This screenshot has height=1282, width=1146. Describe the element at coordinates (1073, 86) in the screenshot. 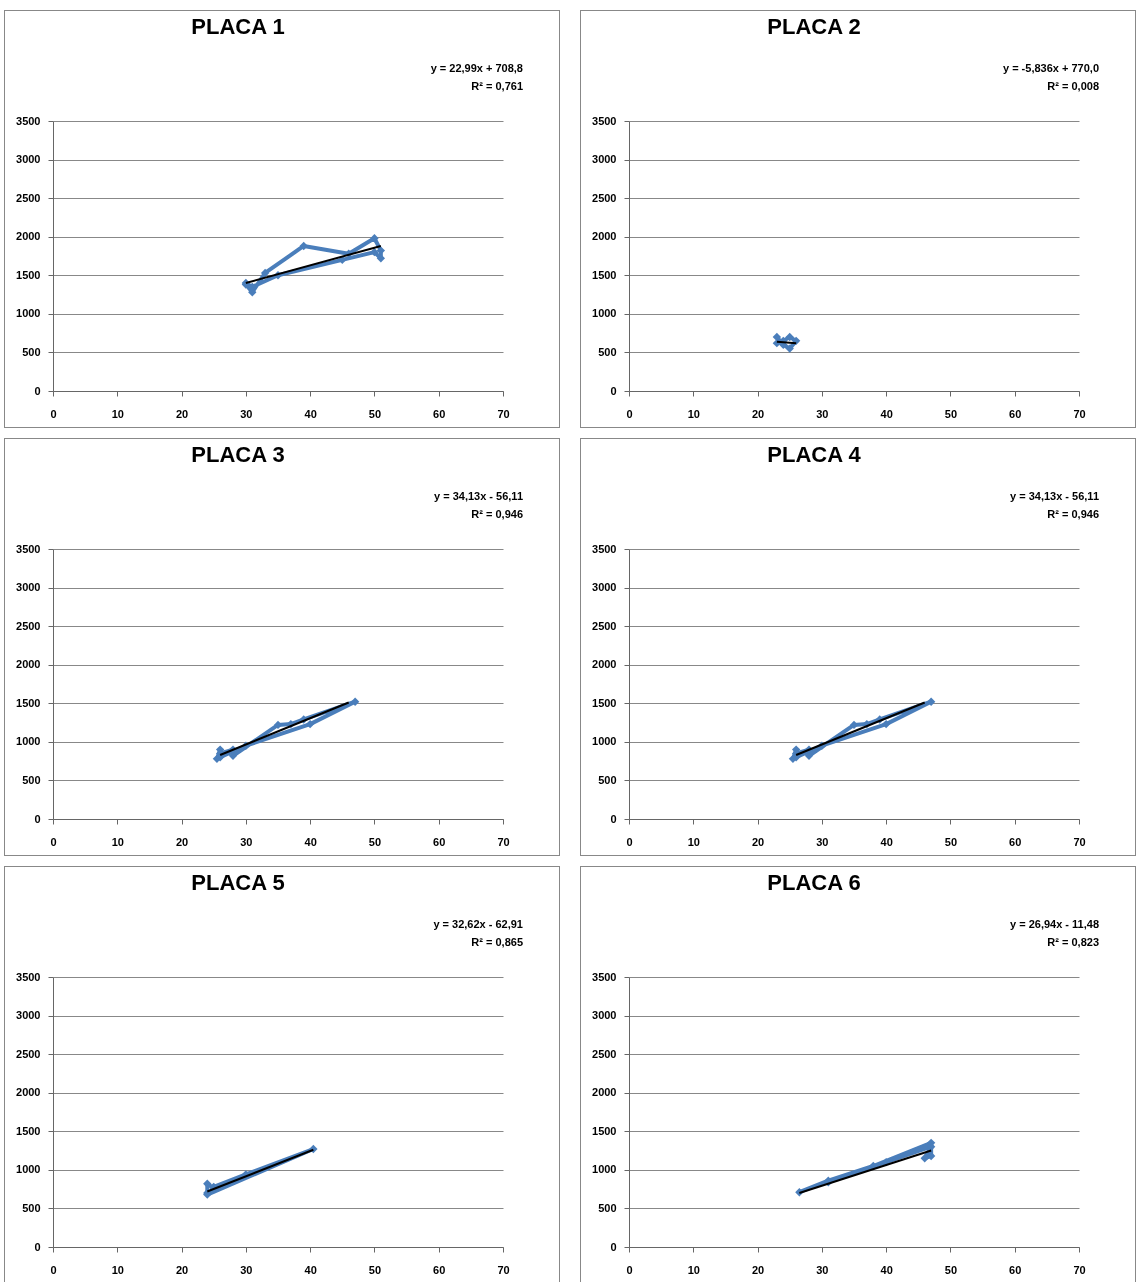

I see `text: R² = 0,008` at that location.